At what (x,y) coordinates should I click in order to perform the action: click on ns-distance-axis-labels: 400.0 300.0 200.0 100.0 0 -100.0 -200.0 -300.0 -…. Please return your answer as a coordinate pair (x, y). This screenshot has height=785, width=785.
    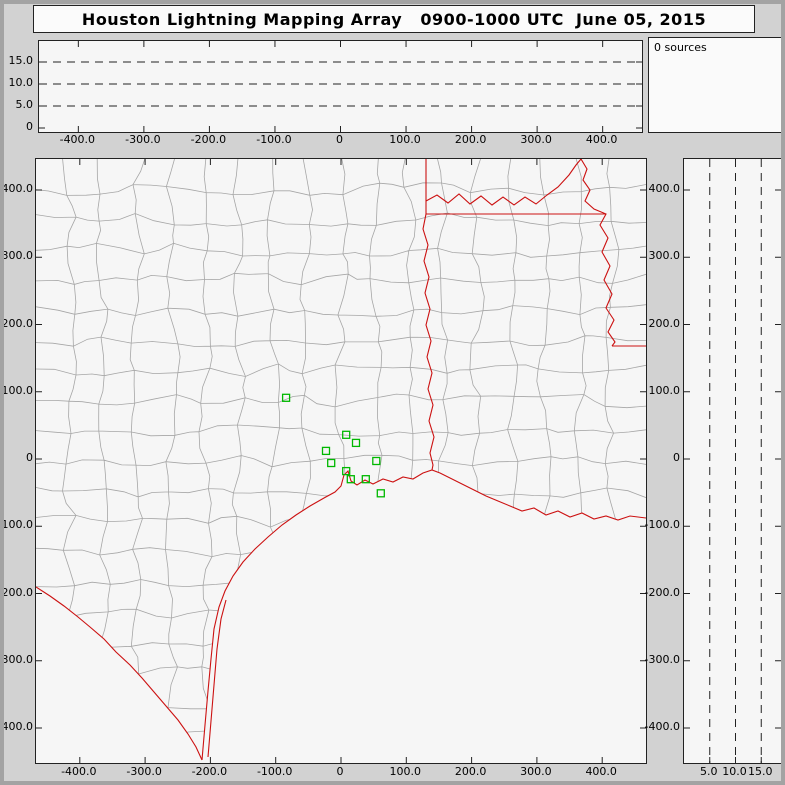
    Looking at the image, I should click on (17, 460).